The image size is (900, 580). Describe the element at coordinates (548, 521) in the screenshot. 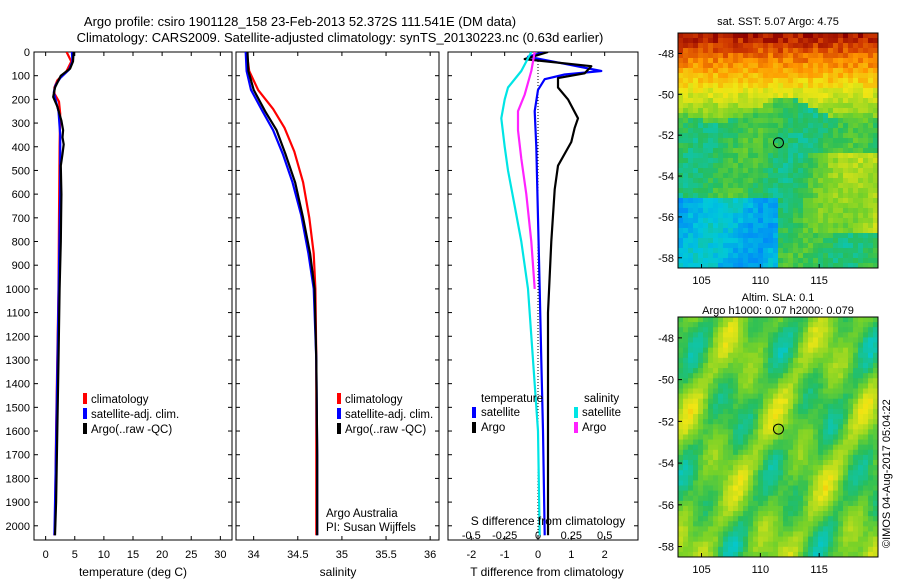

I see `s-difference-axis-label: S difference from climatology` at that location.